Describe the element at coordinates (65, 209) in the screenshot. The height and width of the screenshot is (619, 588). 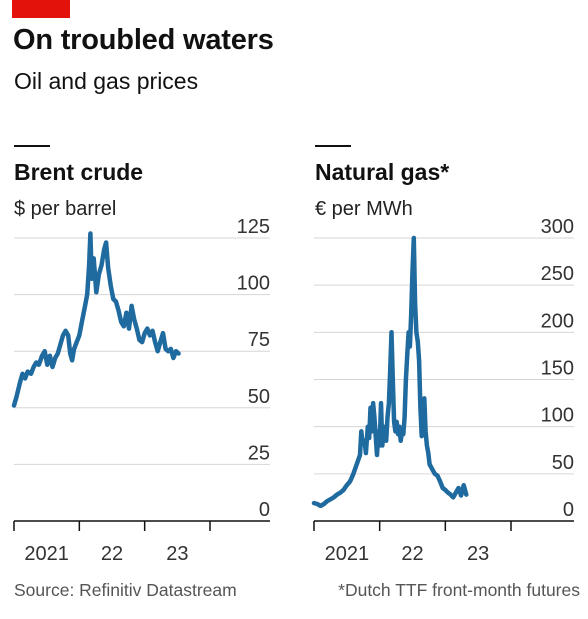
I see `panel-unit-label: $ per barrel` at that location.